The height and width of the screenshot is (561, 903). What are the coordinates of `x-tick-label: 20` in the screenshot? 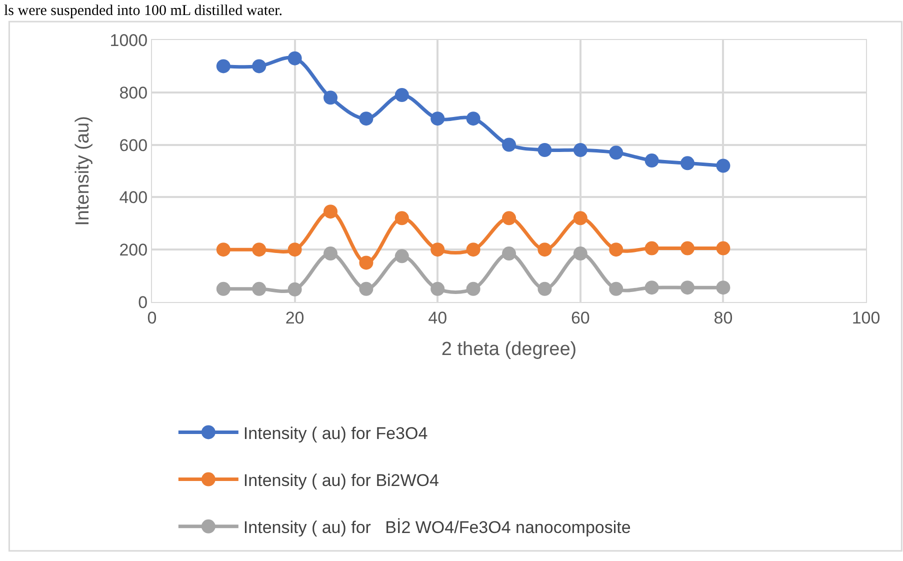 It's located at (294, 318).